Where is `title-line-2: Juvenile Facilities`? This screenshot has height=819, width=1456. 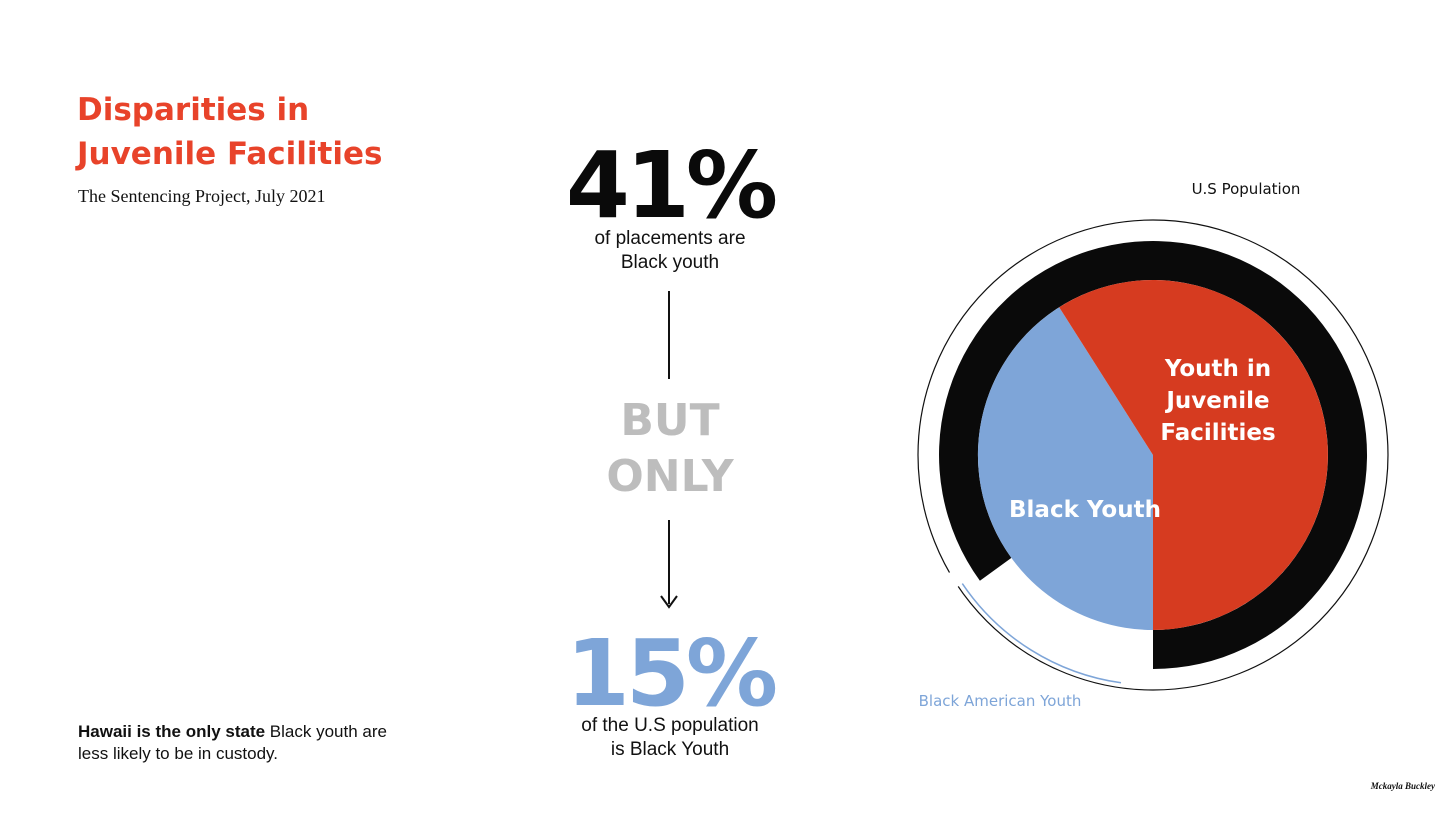
title-line-2: Juvenile Facilities is located at coordinates (230, 154).